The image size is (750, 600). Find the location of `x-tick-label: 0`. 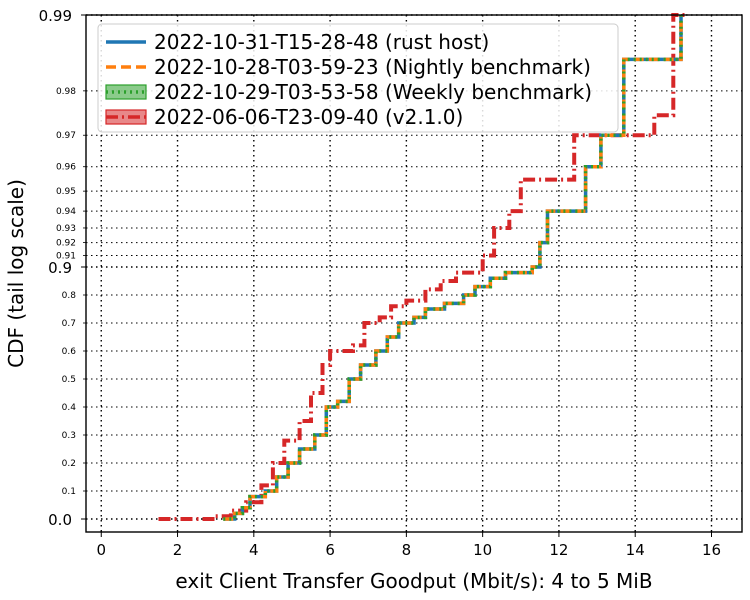

x-tick-label: 0 is located at coordinates (101, 550).